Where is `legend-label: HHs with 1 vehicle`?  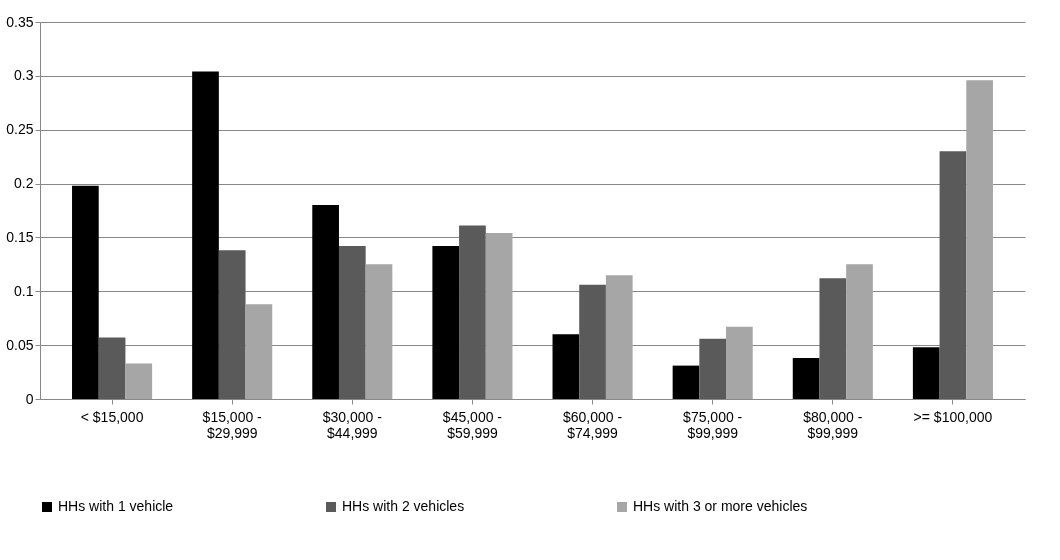 legend-label: HHs with 1 vehicle is located at coordinates (116, 506).